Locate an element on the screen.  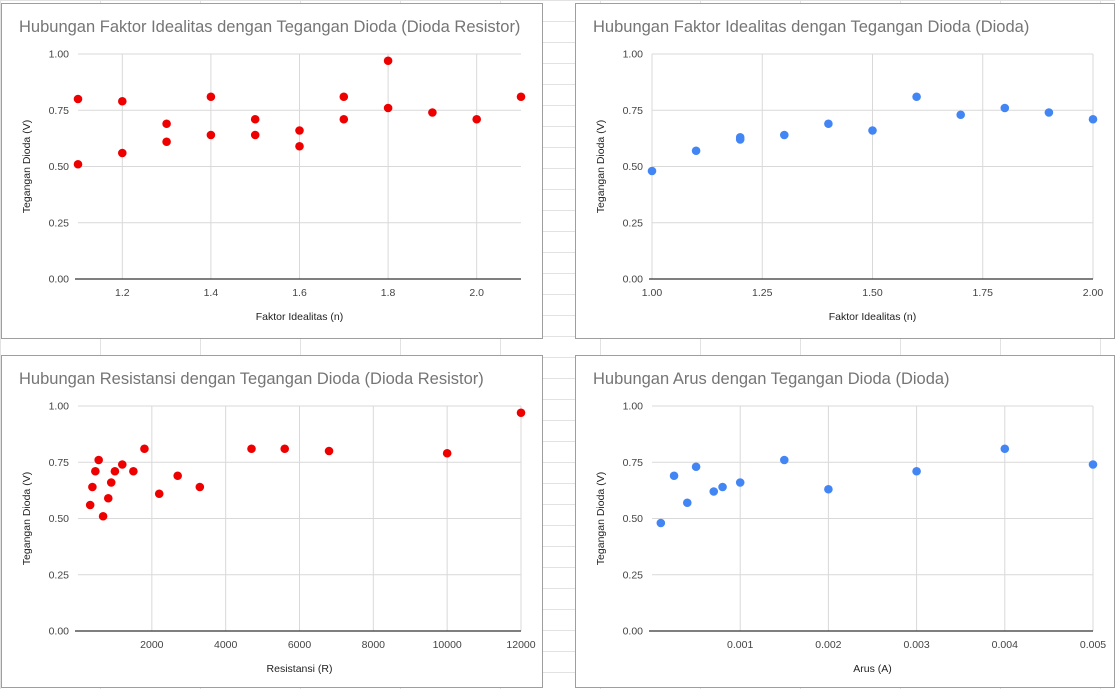
x-tick-label: 1.6 is located at coordinates (299, 293).